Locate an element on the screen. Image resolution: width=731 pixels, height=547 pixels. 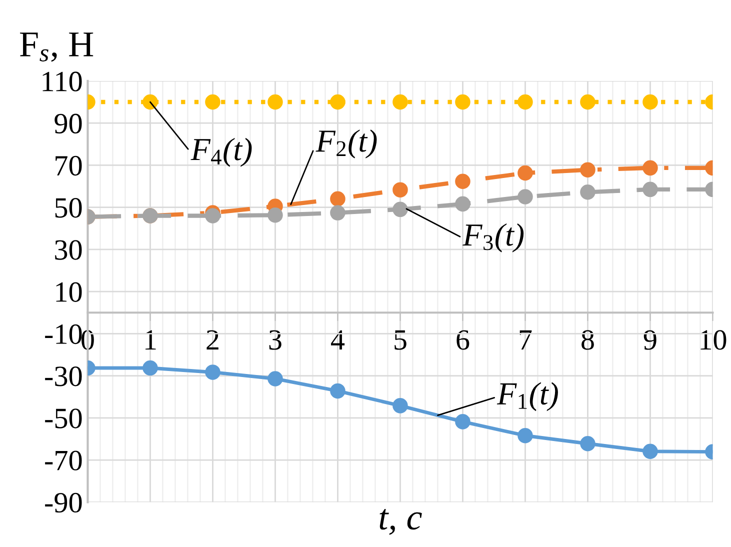
series-label: F$_{3}$(t) is located at coordinates (493, 237).